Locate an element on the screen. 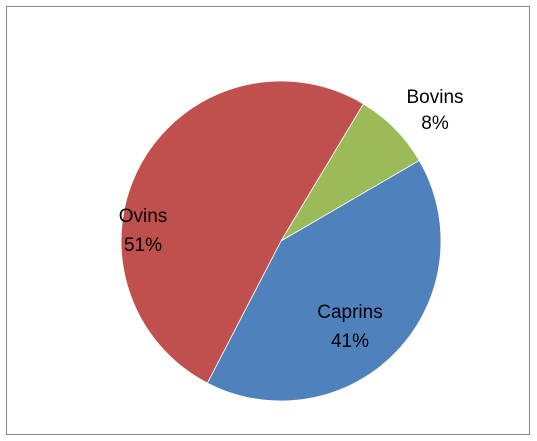  slice-percent-ovins: 51% is located at coordinates (143, 245).